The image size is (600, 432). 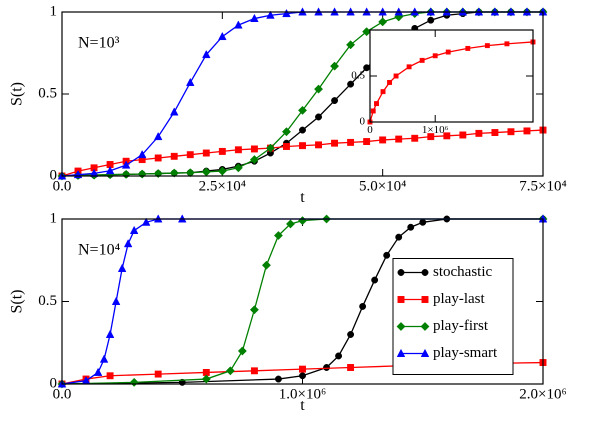 What do you see at coordinates (222, 187) in the screenshot?
I see `x-tick-label: 2.5×10⁴` at bounding box center [222, 187].